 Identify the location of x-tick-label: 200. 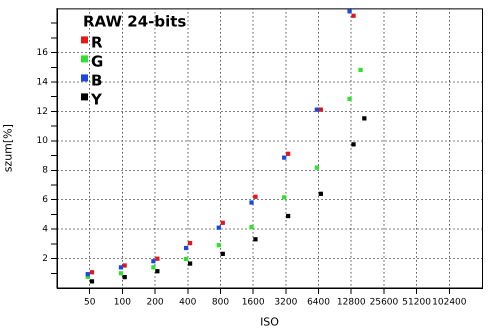
(155, 303).